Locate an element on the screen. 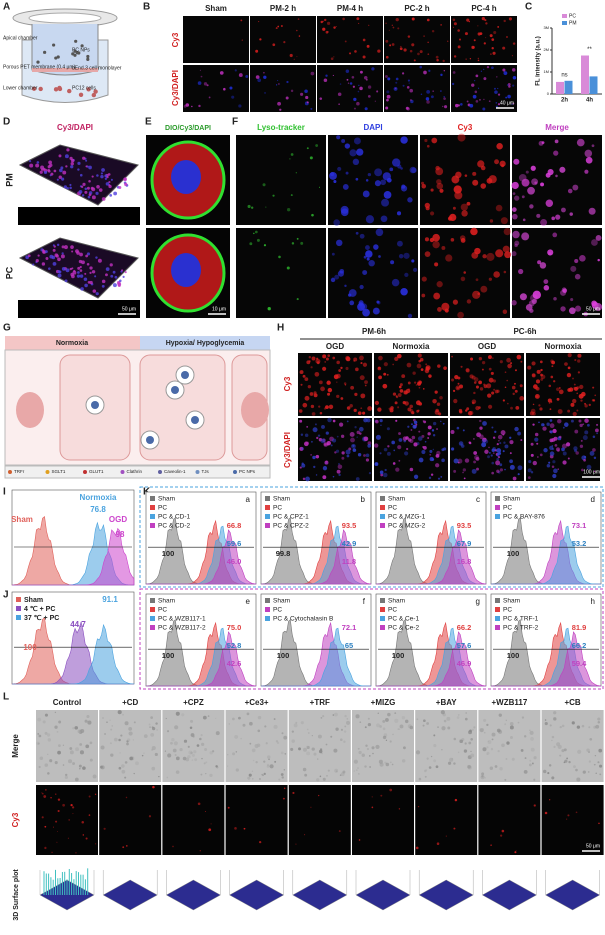 The width and height of the screenshot is (605, 935). cell is located at coordinates (34, 88).